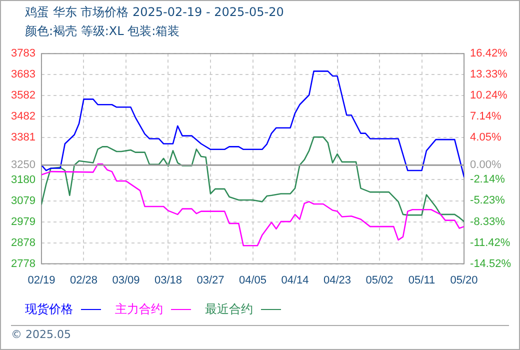  Describe the element at coordinates (486, 165) in the screenshot. I see `y2-tick-label: 0.00%` at that location.